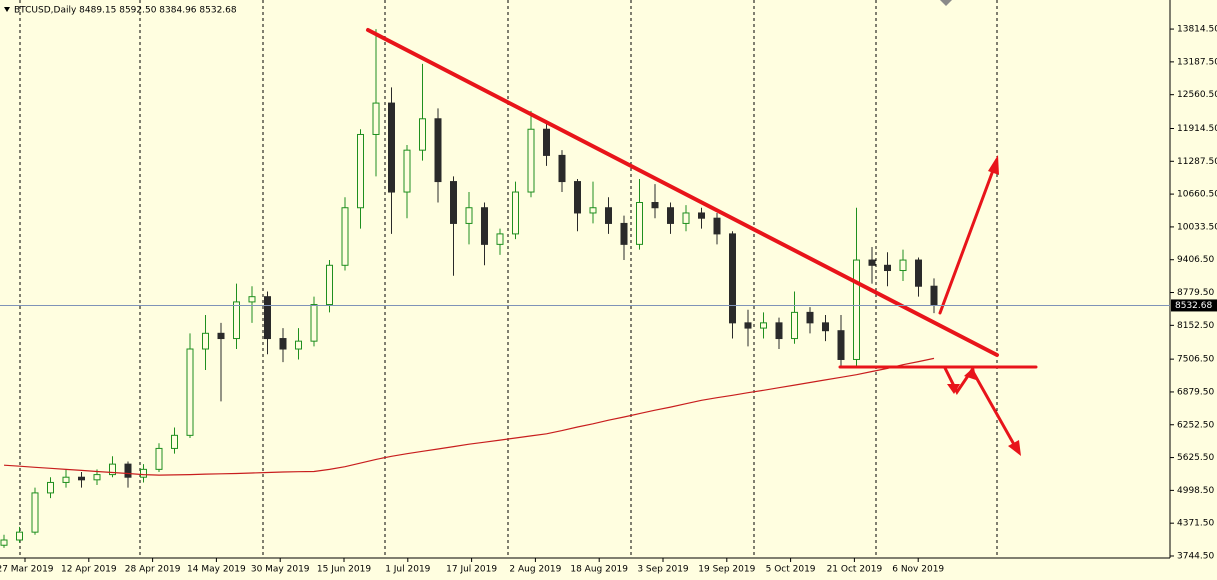 The image size is (1217, 580). Describe the element at coordinates (1195, 293) in the screenshot. I see `y-tick-label: 8779.50` at that location.